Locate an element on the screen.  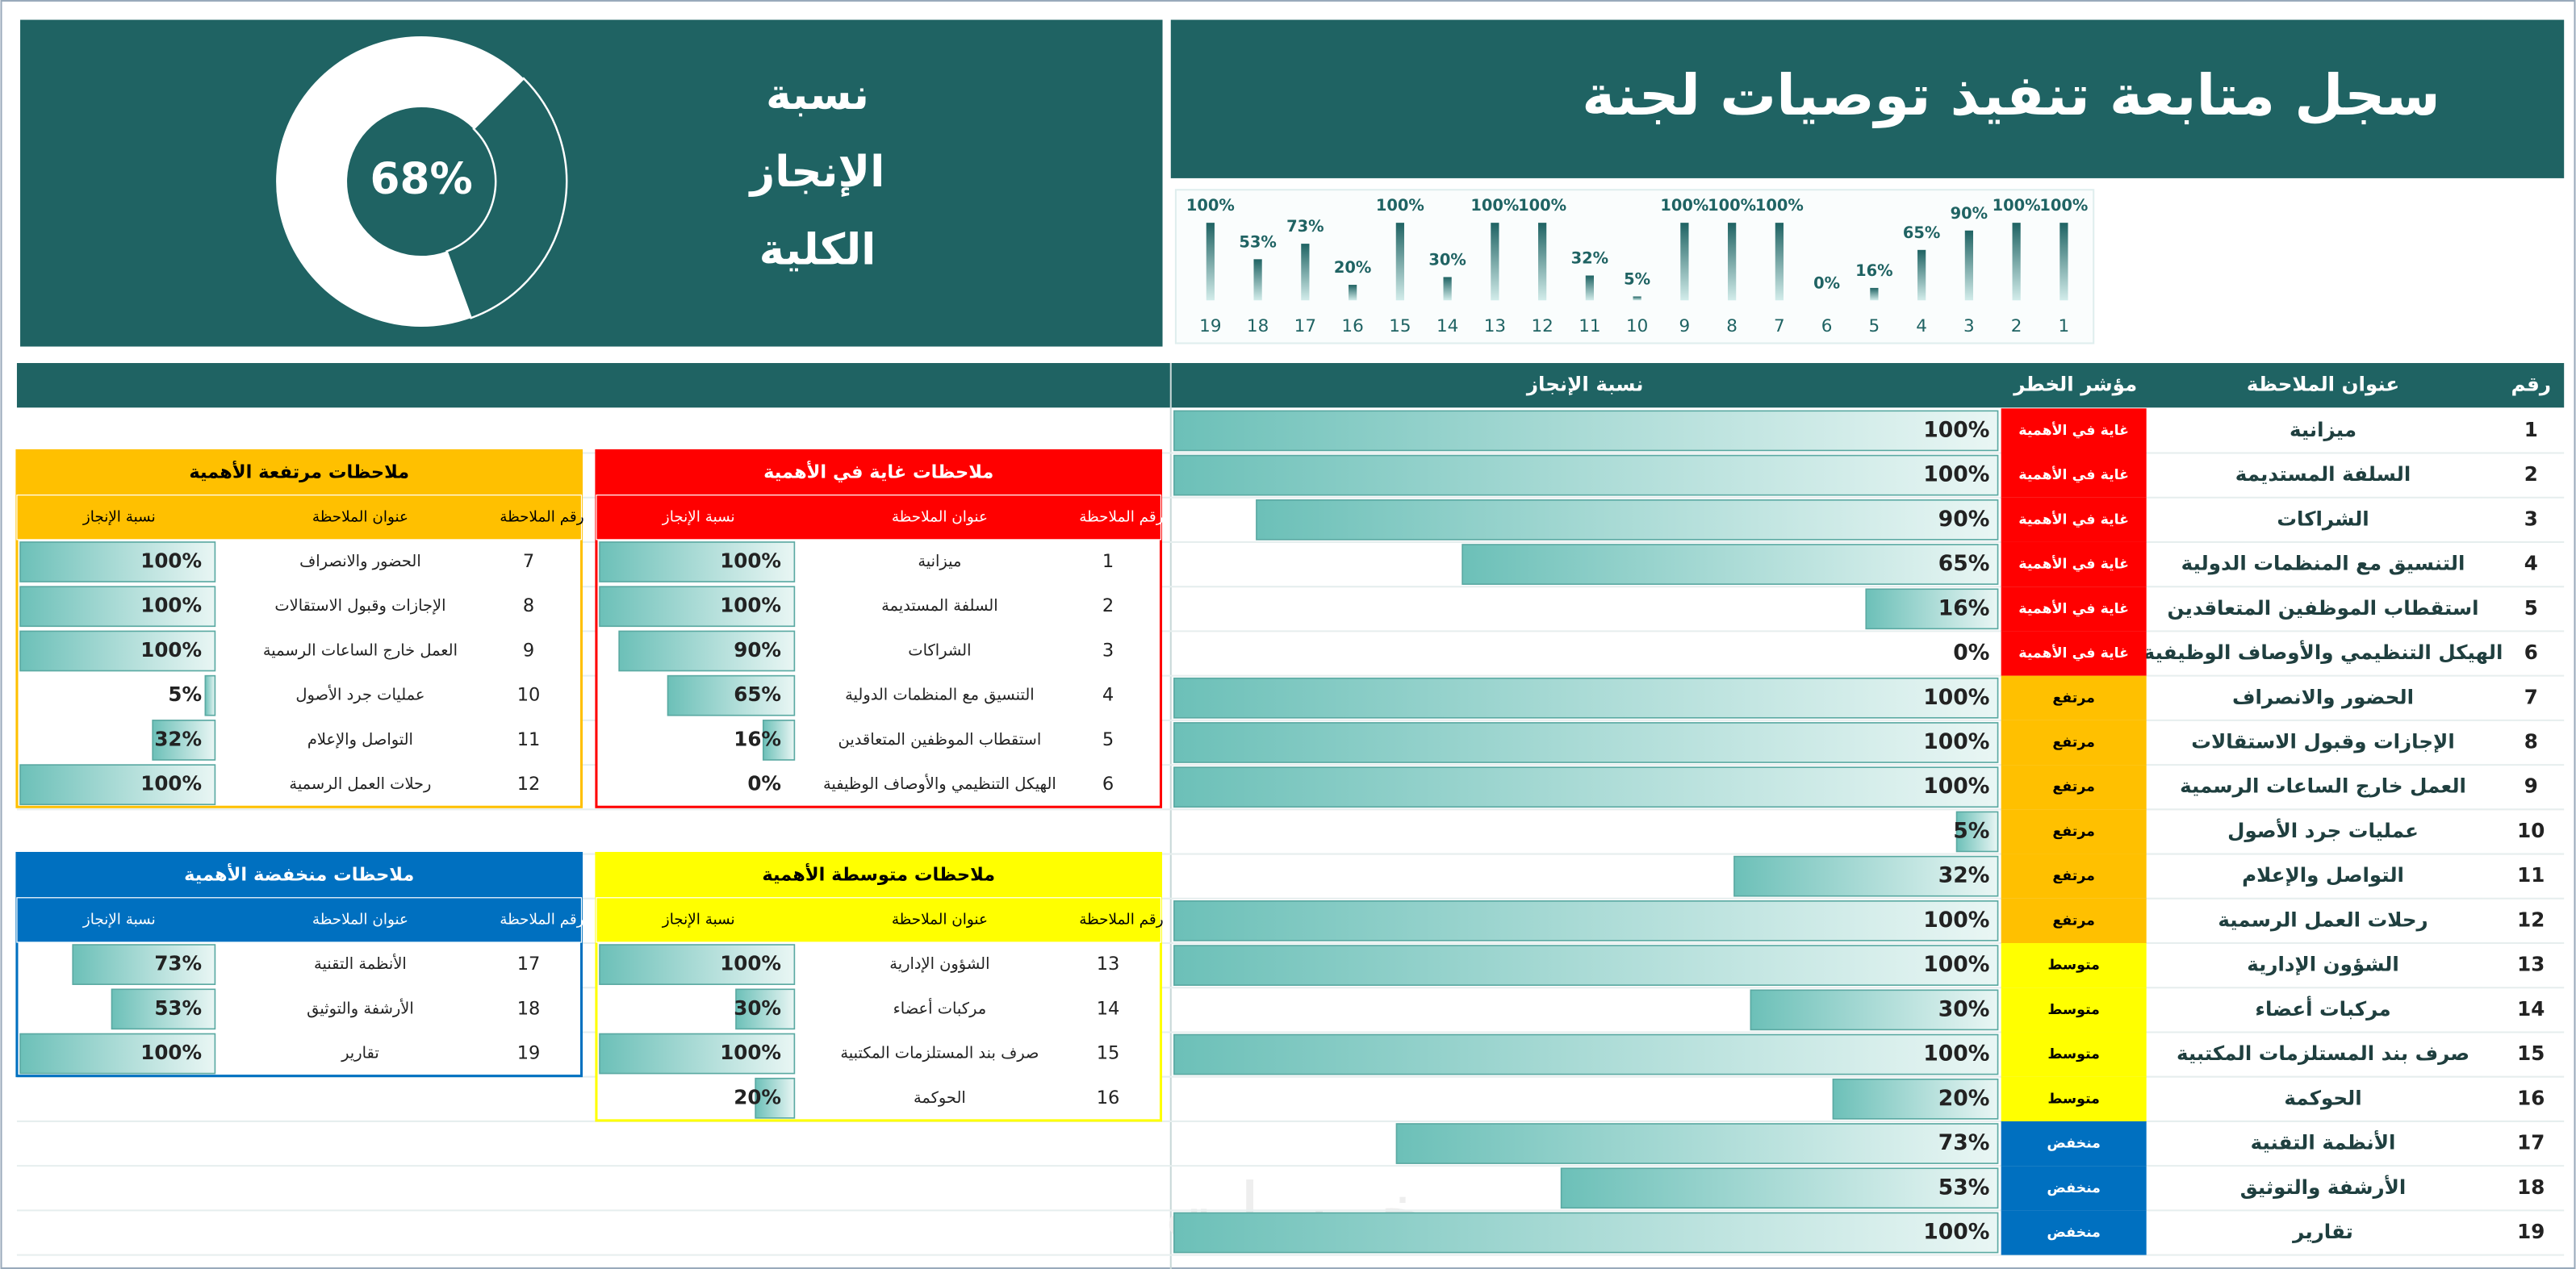
bar-value-label: 90% is located at coordinates (1969, 213).